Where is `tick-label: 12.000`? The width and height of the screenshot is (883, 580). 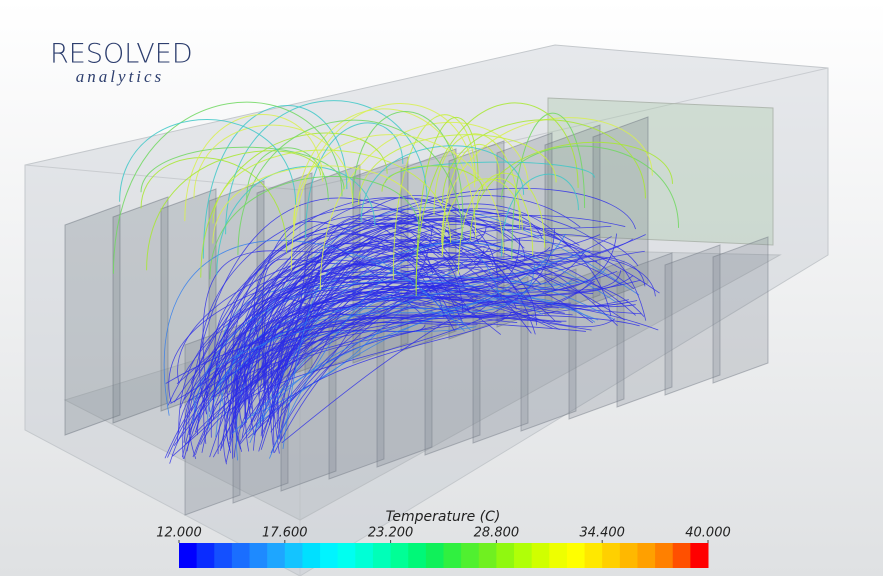 tick-label: 12.000 is located at coordinates (179, 533).